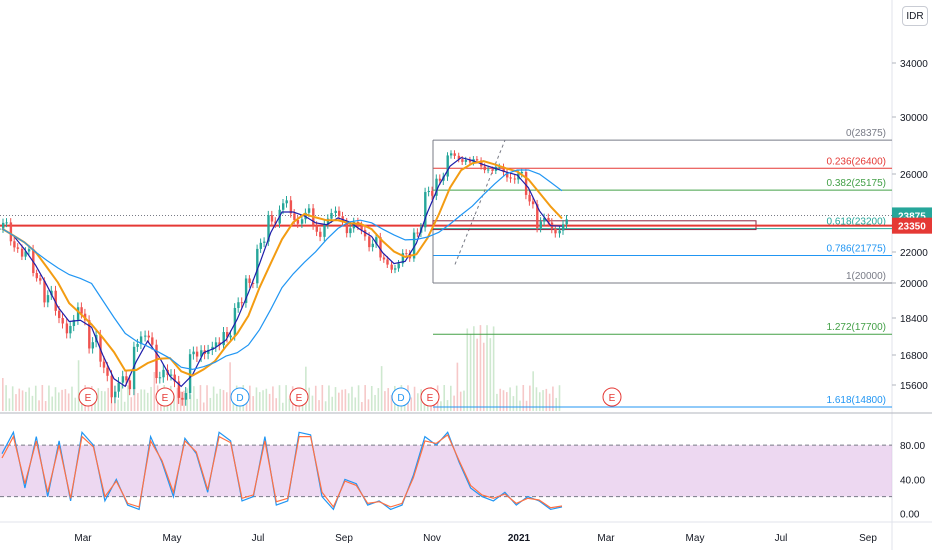 The width and height of the screenshot is (932, 550). What do you see at coordinates (695, 538) in the screenshot?
I see `x-tick-label: May` at bounding box center [695, 538].